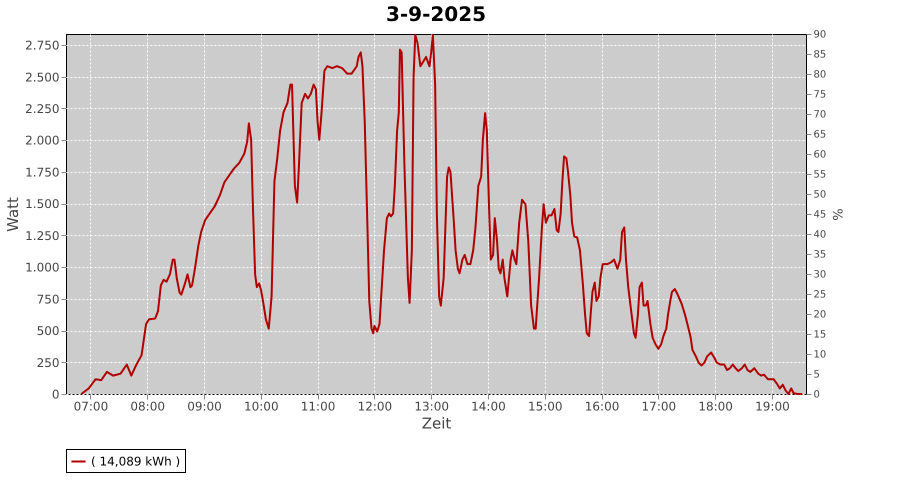  What do you see at coordinates (42, 172) in the screenshot?
I see `y-tick-label: 1.750` at bounding box center [42, 172].